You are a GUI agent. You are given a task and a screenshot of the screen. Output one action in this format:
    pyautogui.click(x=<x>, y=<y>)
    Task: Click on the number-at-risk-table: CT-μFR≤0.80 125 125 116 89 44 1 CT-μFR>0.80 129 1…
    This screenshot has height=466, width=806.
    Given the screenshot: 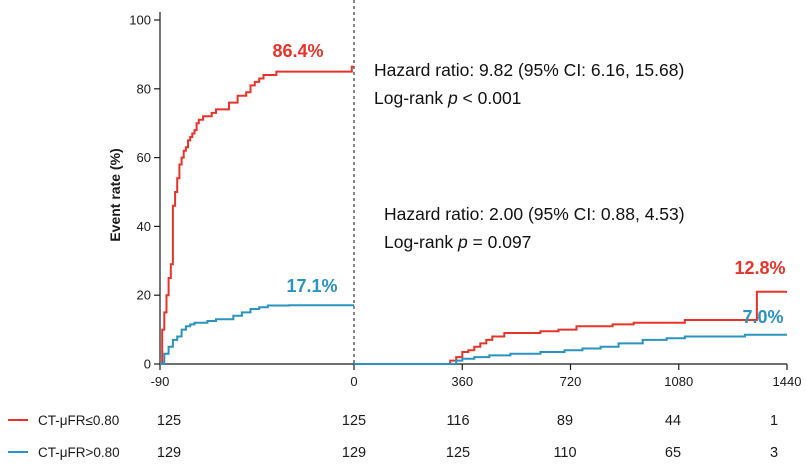 What is the action you would take?
    pyautogui.click(x=393, y=437)
    